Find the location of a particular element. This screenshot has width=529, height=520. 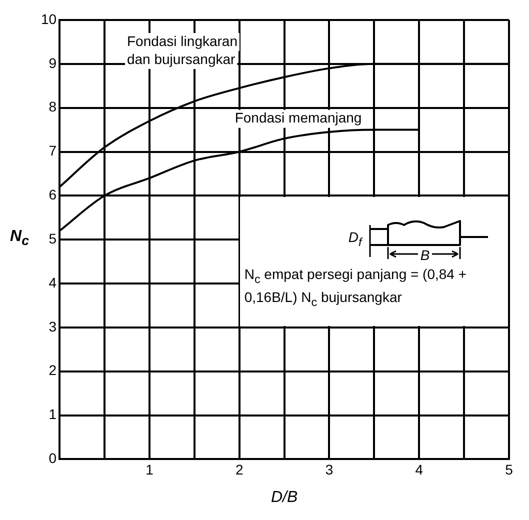

series-label: Fondasi lingkaran dan bujursangkar is located at coordinates (182, 49).